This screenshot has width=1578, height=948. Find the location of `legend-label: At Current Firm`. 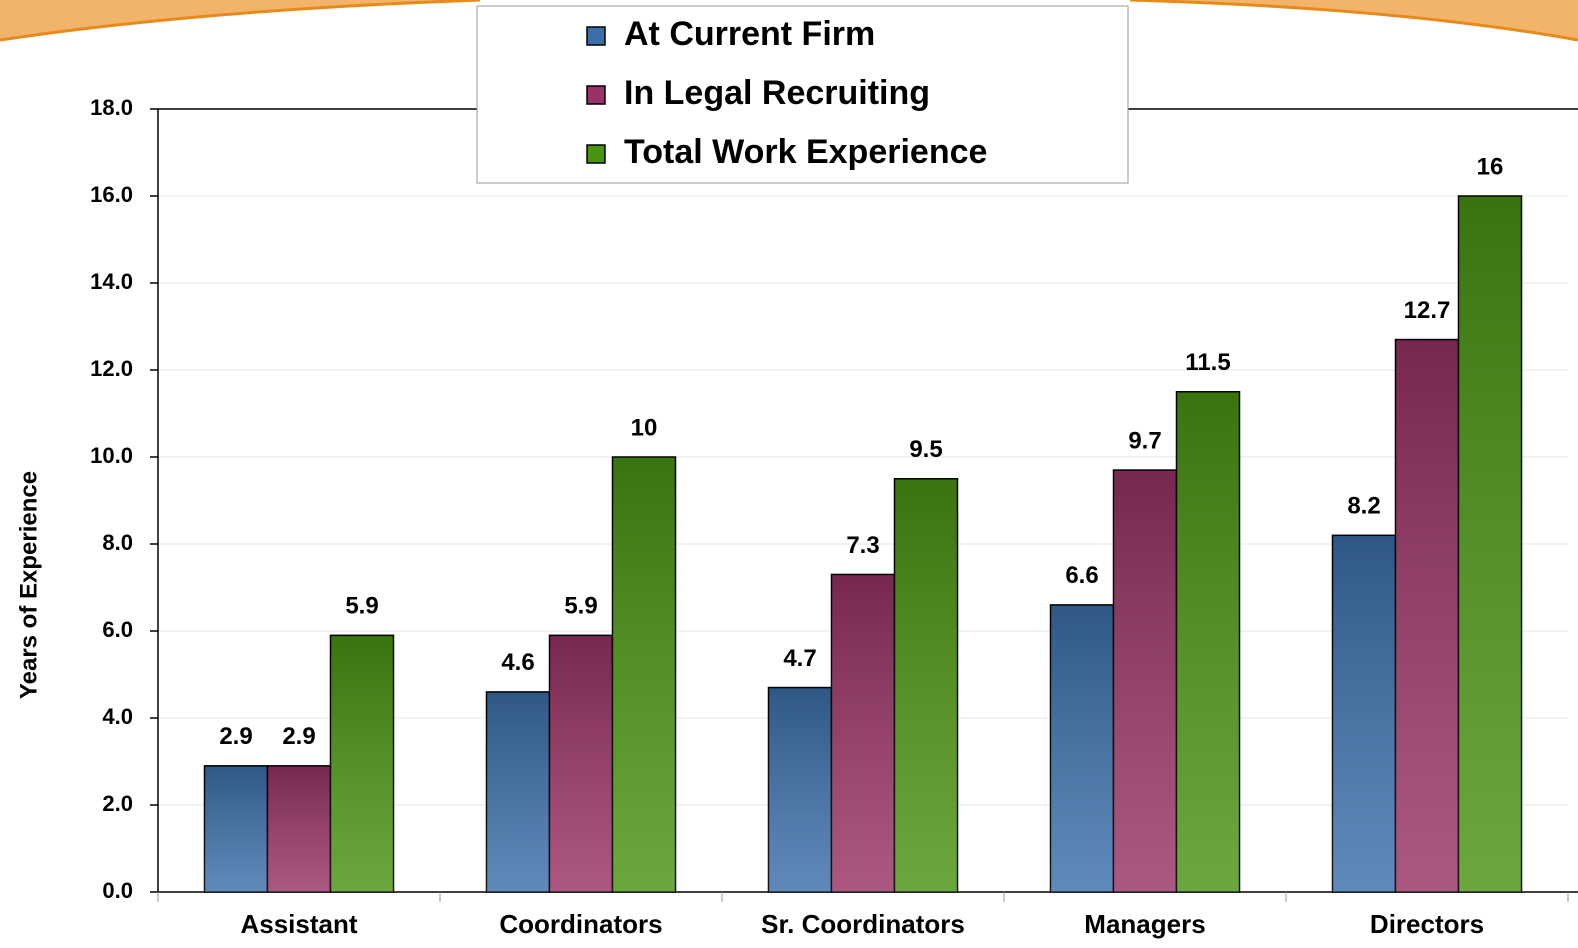

legend-label: At Current Firm is located at coordinates (749, 34).